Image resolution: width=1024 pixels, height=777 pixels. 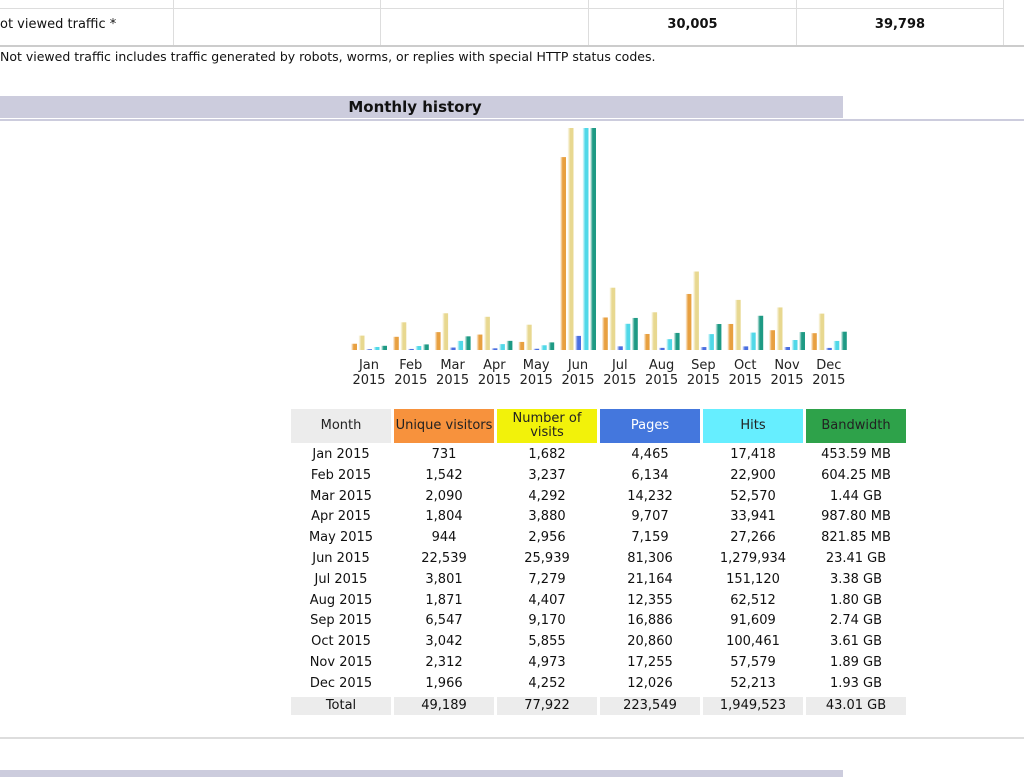 What do you see at coordinates (856, 579) in the screenshot?
I see `value-cell: 3.38 GB` at bounding box center [856, 579].